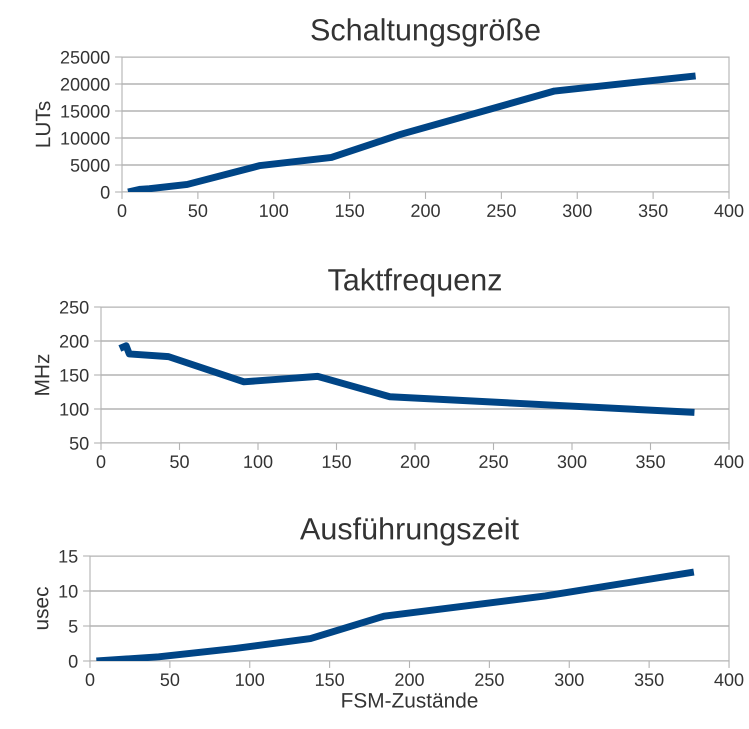 The image size is (749, 729). I want to click on y-axis-title: MHz, so click(42, 374).